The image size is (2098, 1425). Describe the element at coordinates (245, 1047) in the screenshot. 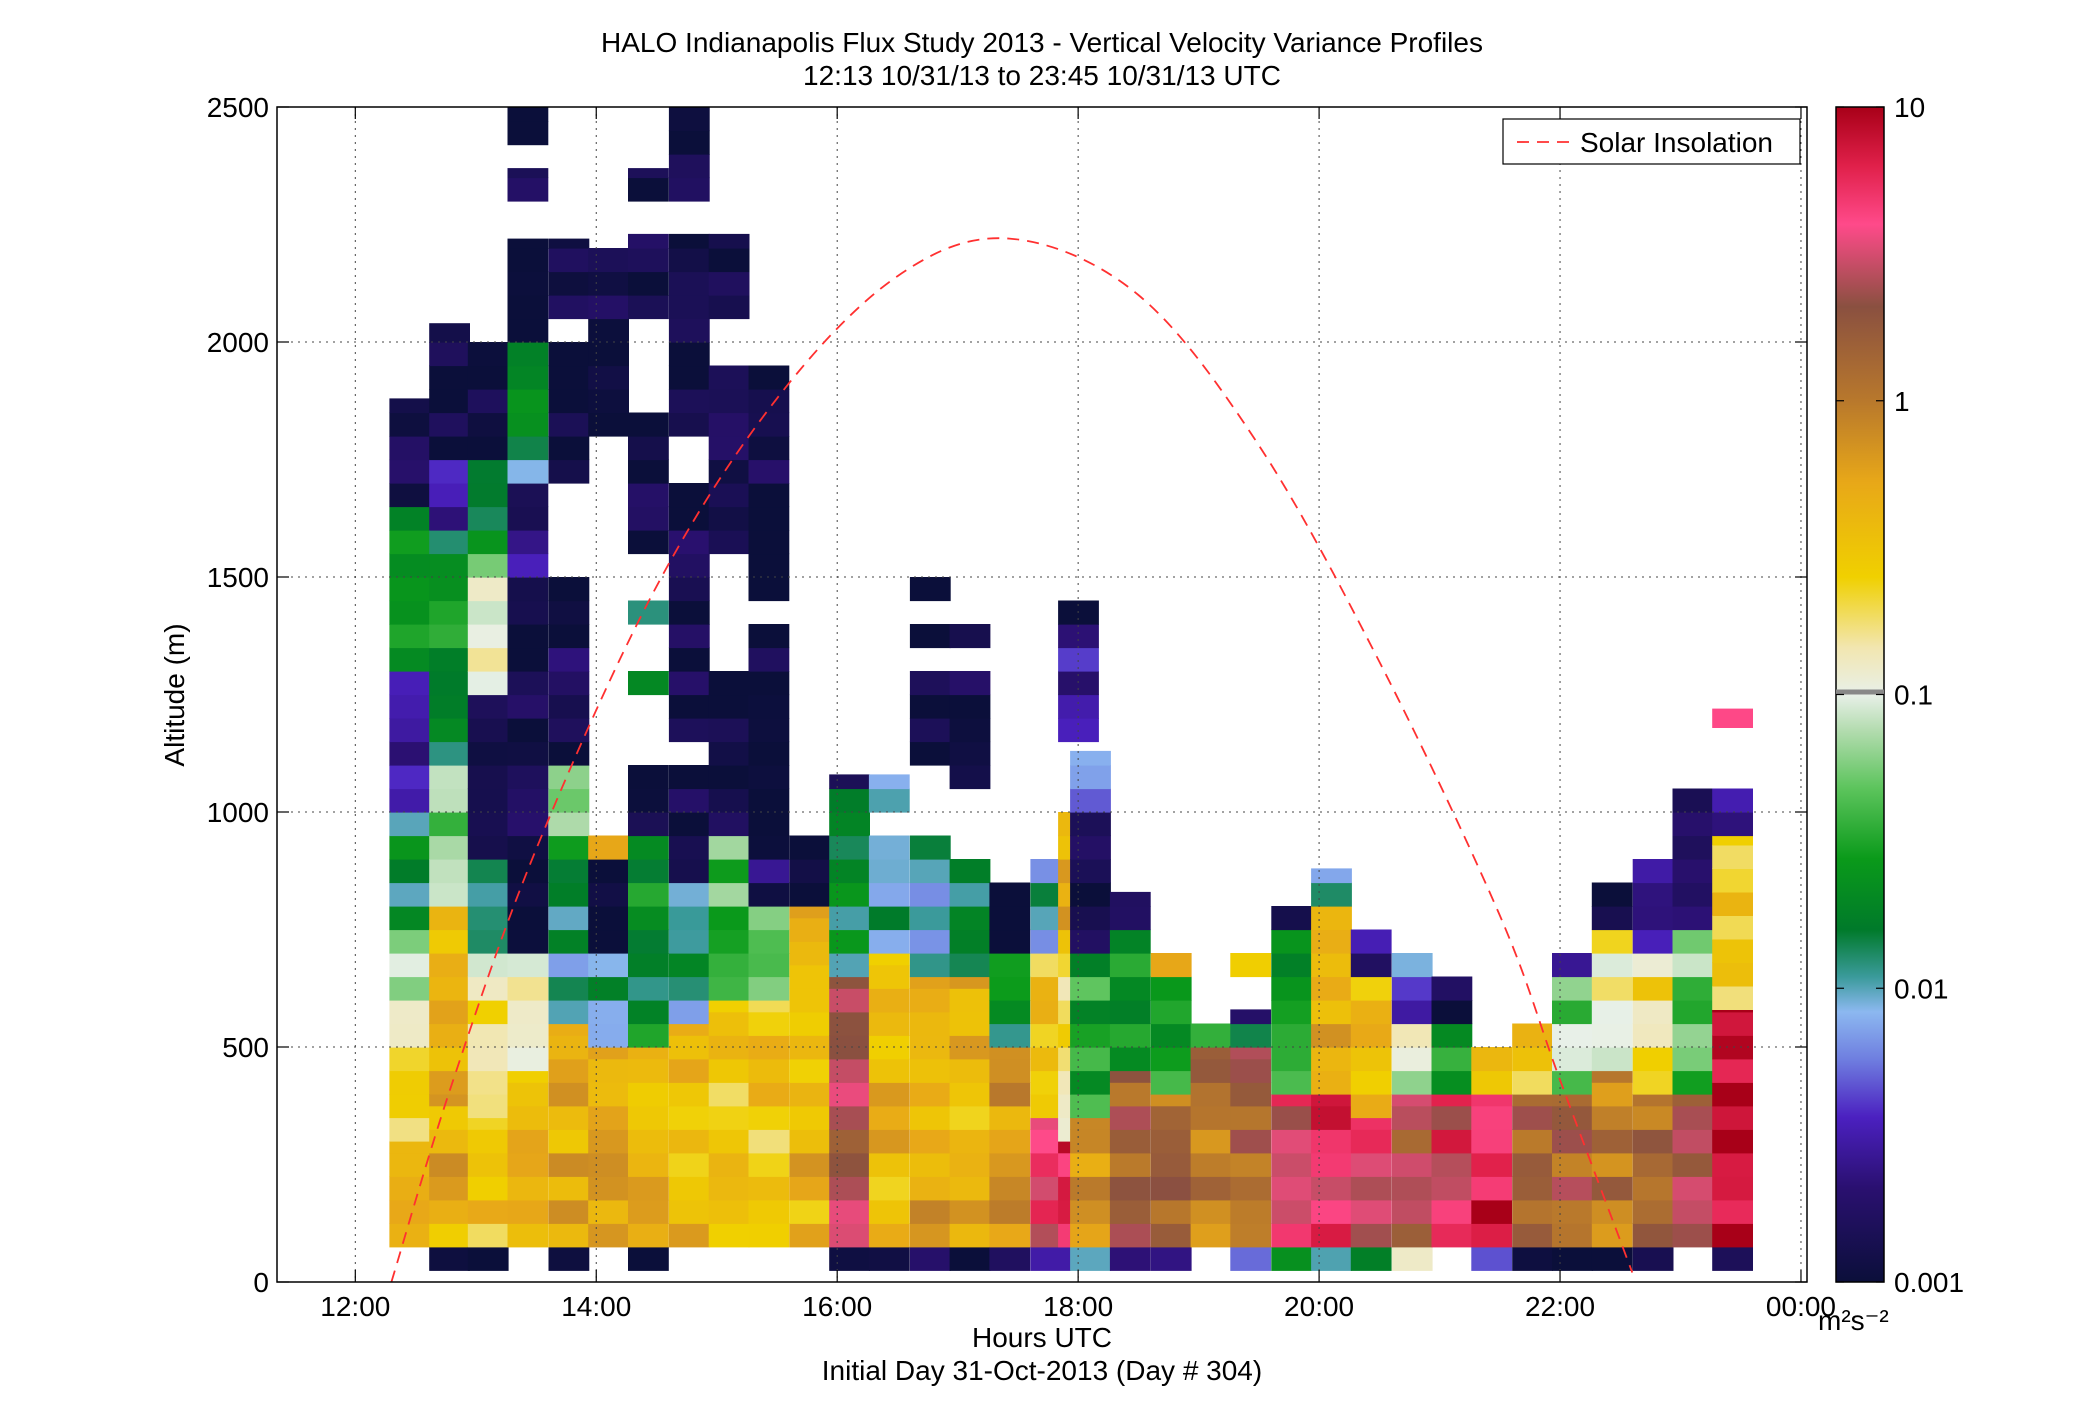

I see `y-tick-label: 500` at that location.